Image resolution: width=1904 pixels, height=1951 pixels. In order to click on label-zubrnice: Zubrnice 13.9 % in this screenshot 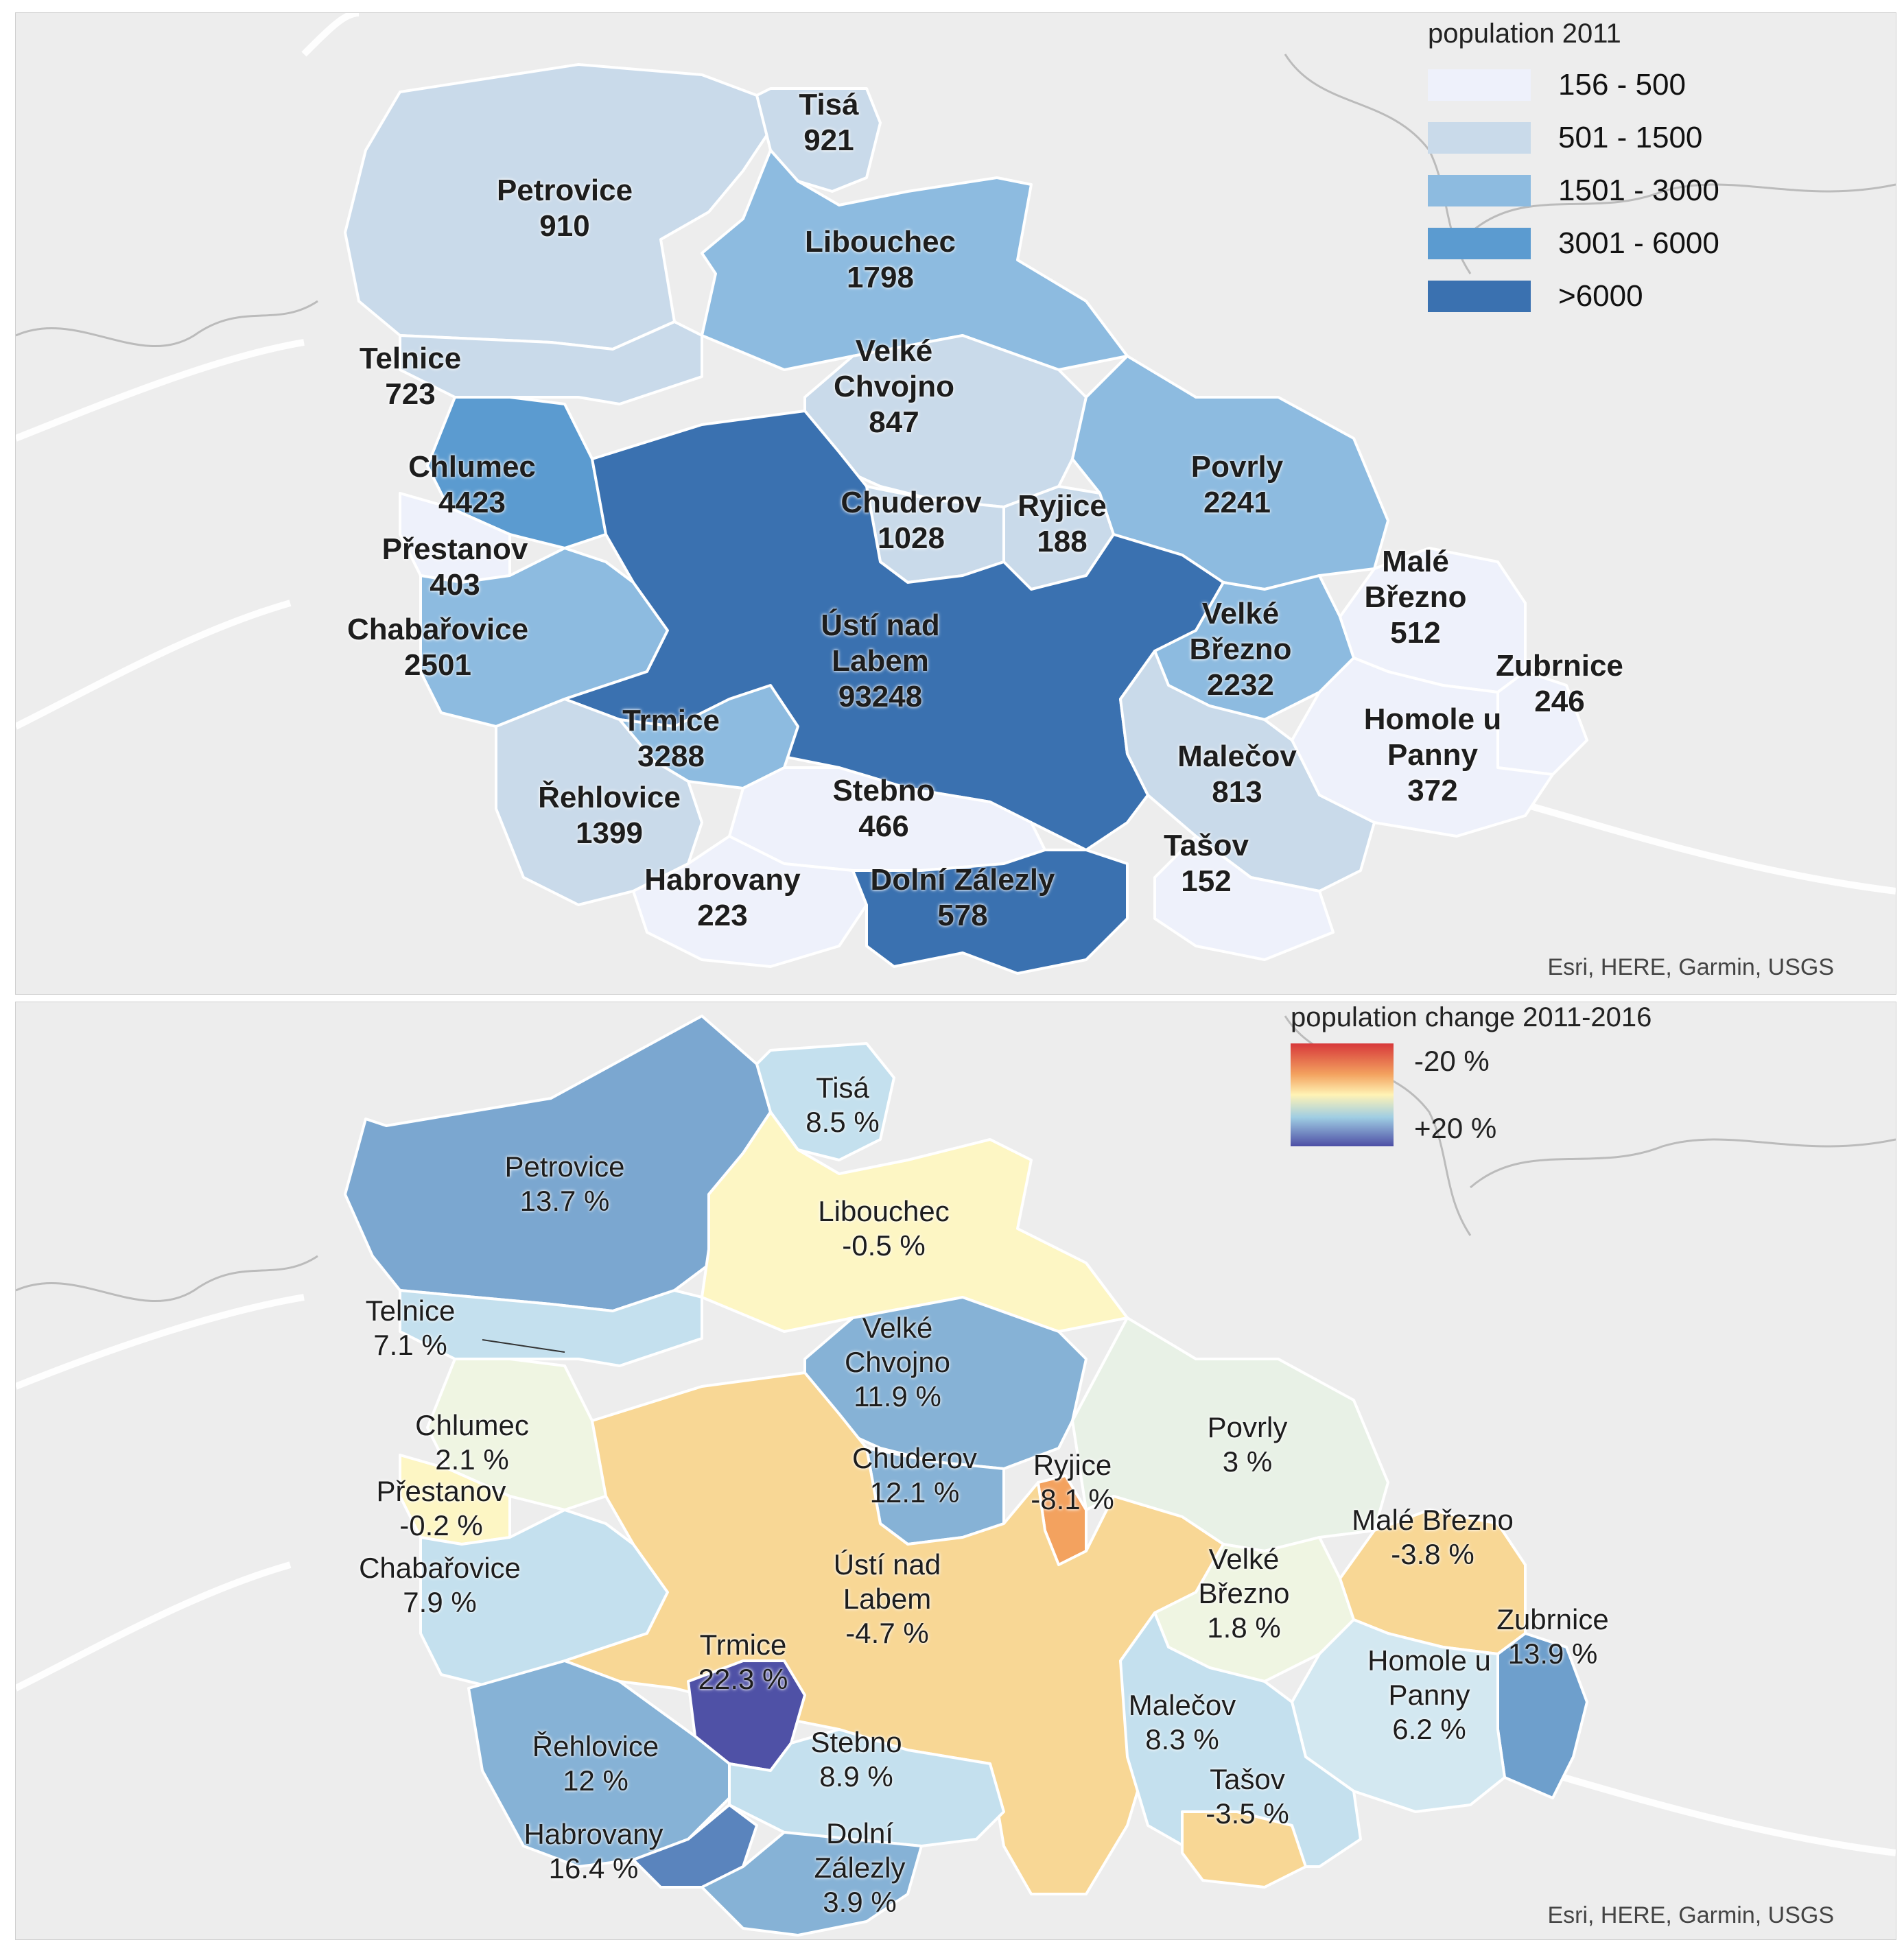, I will do `click(1552, 1636)`.